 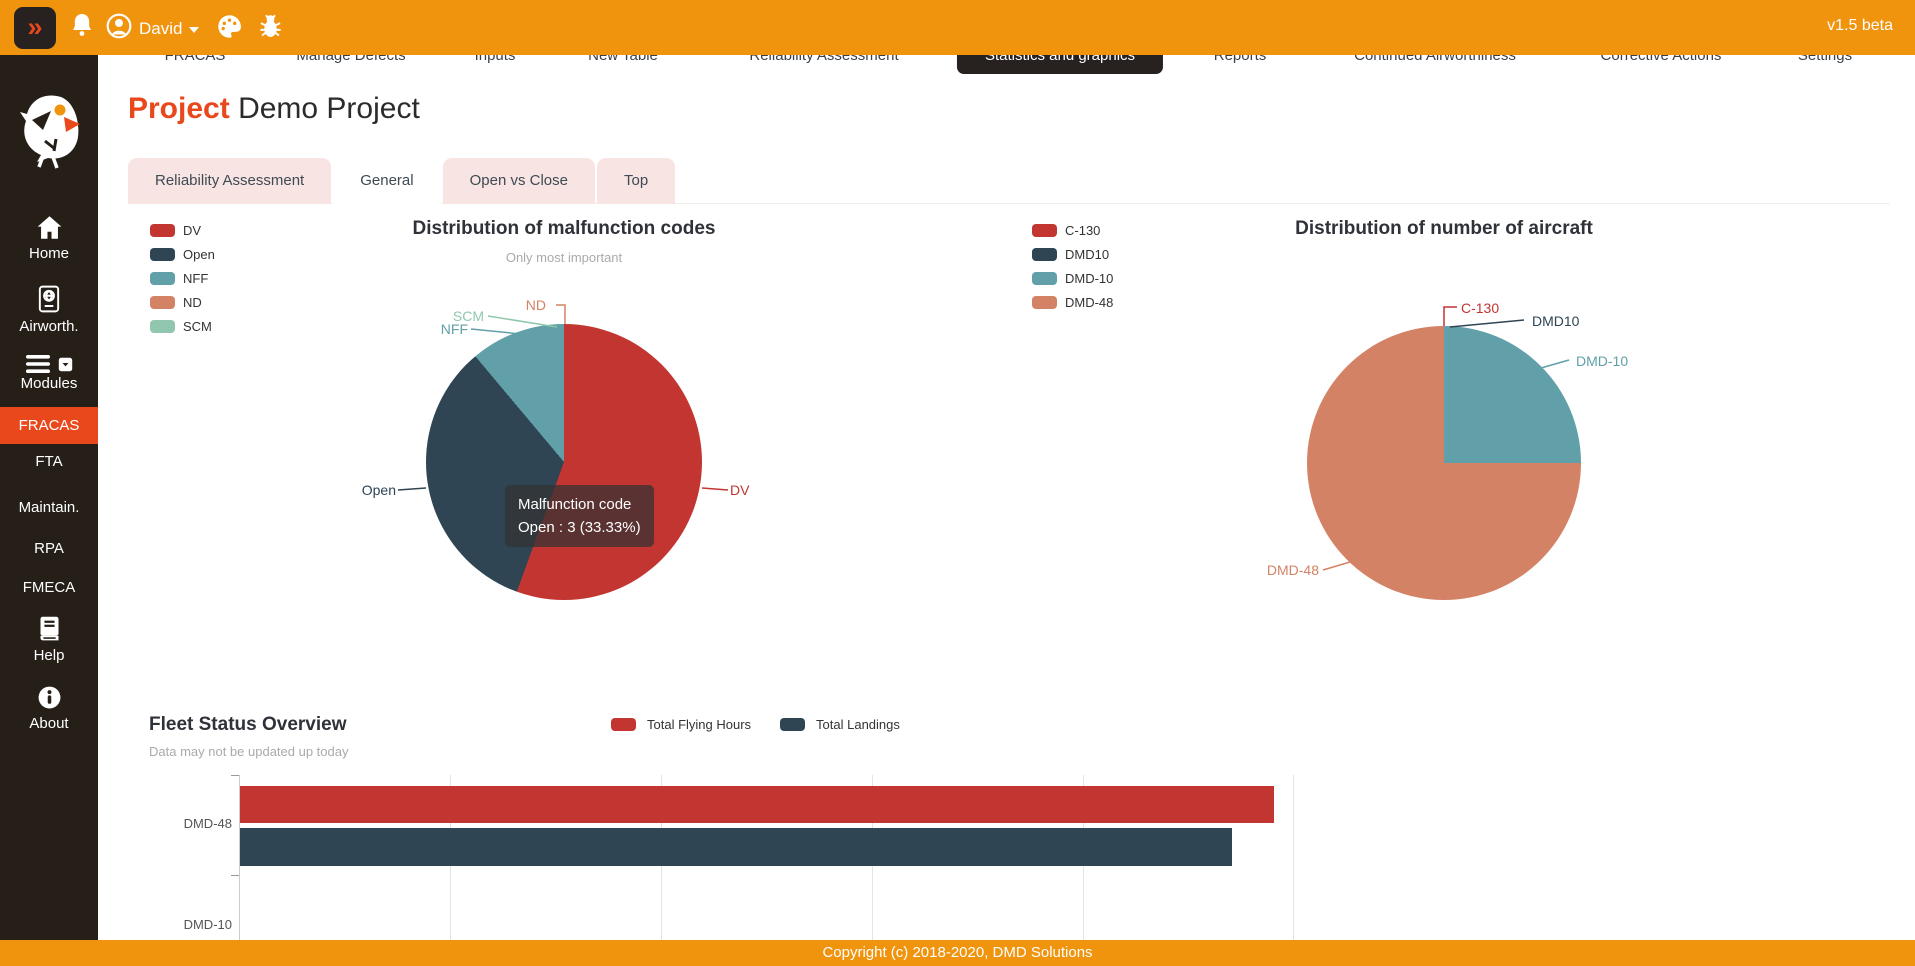 I want to click on legend-item-dmd-48: DMD-48, so click(x=1072, y=302).